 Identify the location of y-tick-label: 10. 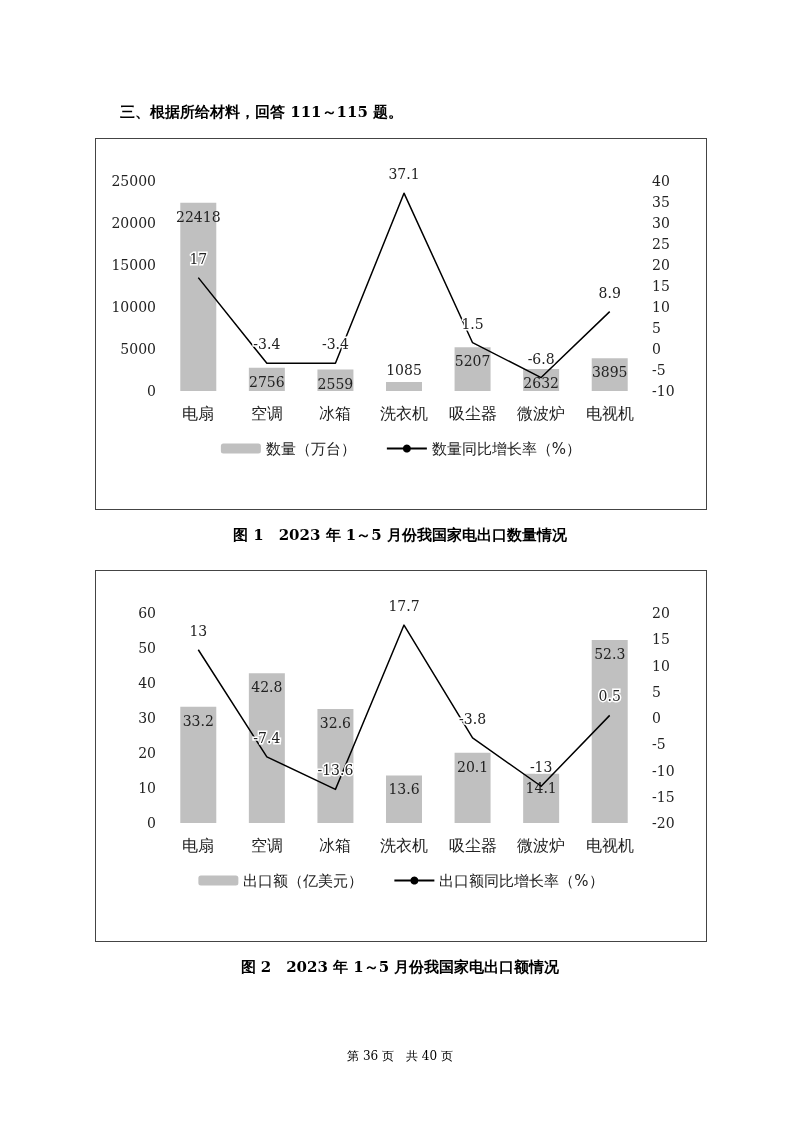
(147, 788).